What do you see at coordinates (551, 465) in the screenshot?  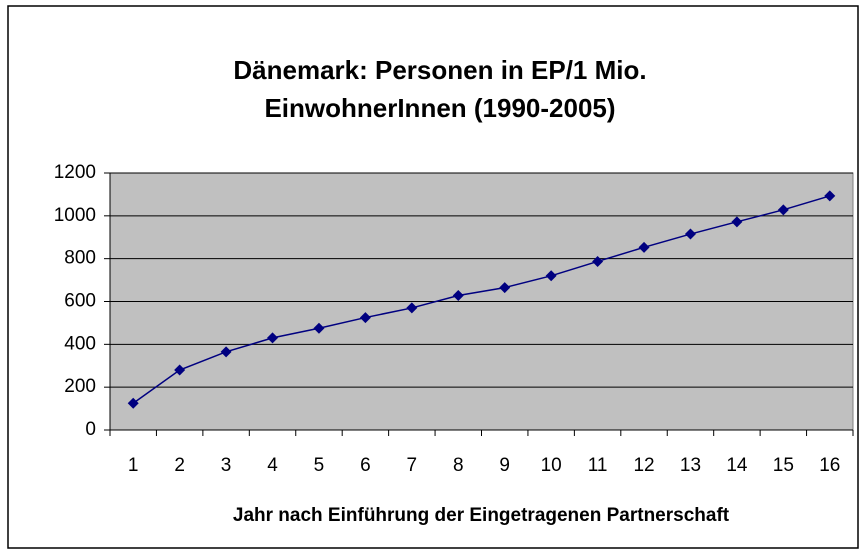 I see `x-tick-label: 10` at bounding box center [551, 465].